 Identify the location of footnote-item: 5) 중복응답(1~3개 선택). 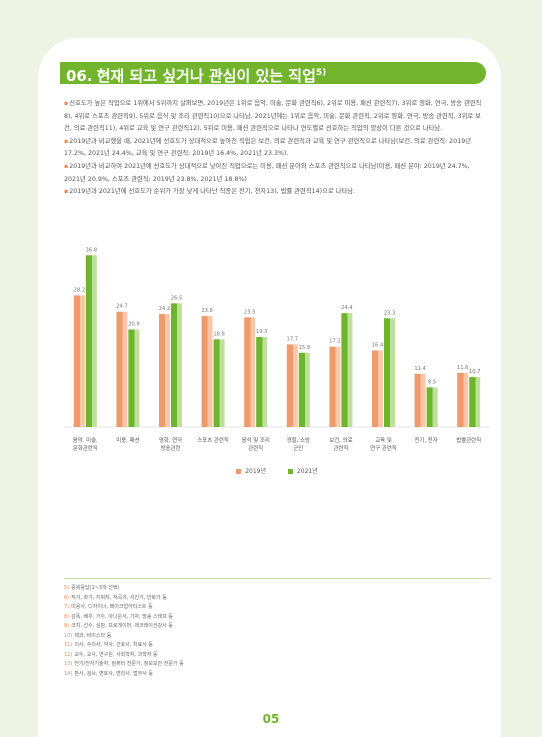
(274, 589).